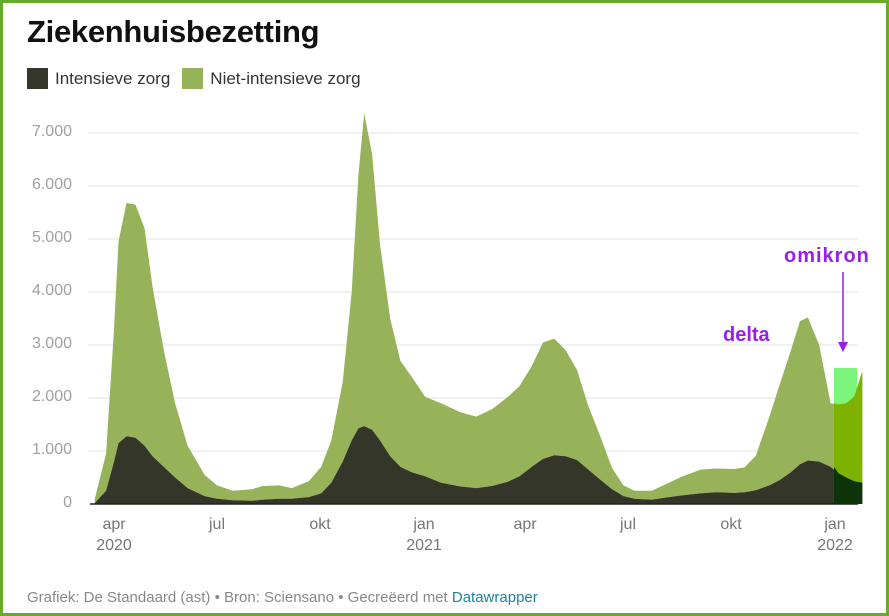 The image size is (889, 616). What do you see at coordinates (525, 524) in the screenshot?
I see `x-tick-label: apr` at bounding box center [525, 524].